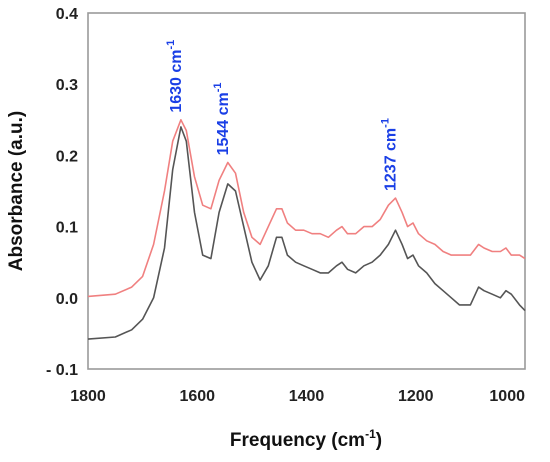  What do you see at coordinates (67, 14) in the screenshot?
I see `y-tick-label: 0.4` at bounding box center [67, 14].